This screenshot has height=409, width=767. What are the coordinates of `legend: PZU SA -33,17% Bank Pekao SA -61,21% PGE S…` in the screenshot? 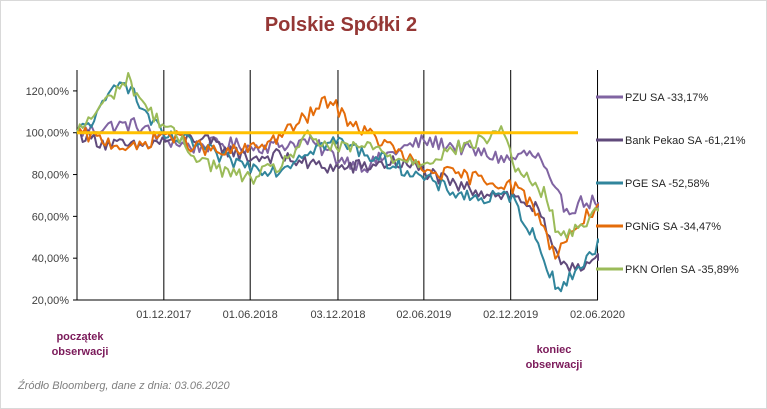 It's located at (671, 184).